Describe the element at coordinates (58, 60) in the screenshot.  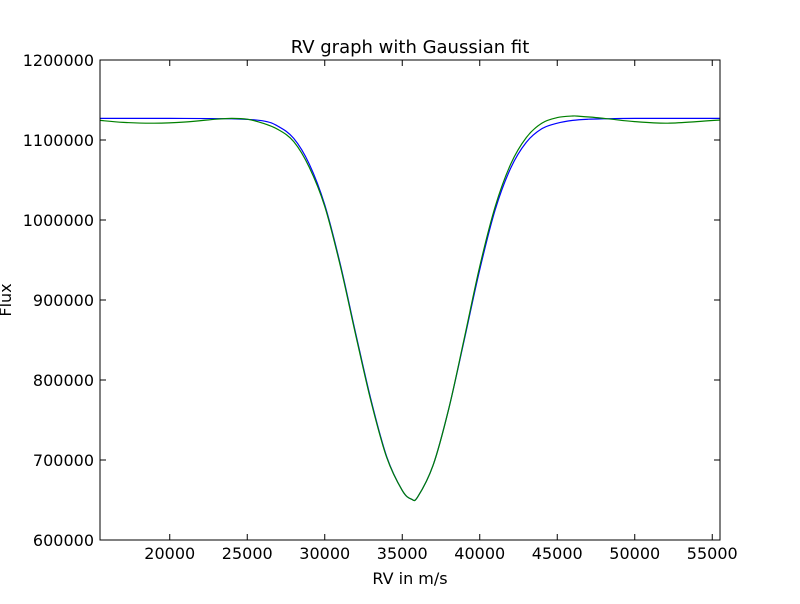
I see `y-tick-label: 1200000` at that location.